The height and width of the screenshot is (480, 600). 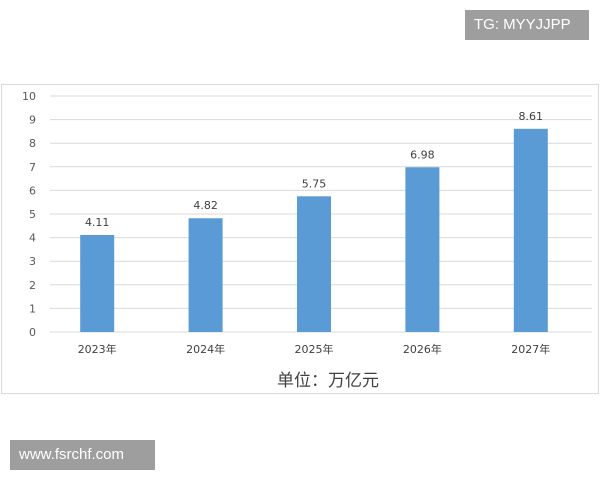 What do you see at coordinates (32, 214) in the screenshot?
I see `y-tick-label: 5` at bounding box center [32, 214].